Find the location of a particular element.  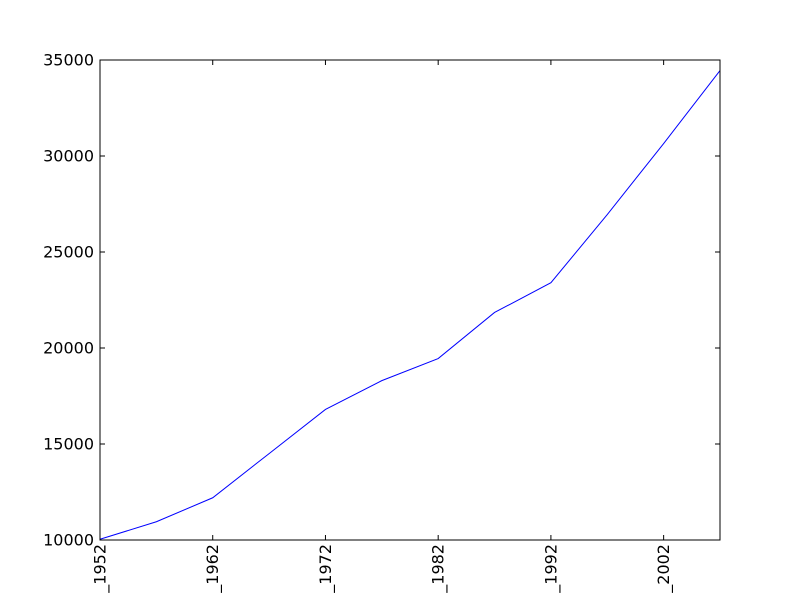

y-tick-label: 35000 is located at coordinates (68, 60).